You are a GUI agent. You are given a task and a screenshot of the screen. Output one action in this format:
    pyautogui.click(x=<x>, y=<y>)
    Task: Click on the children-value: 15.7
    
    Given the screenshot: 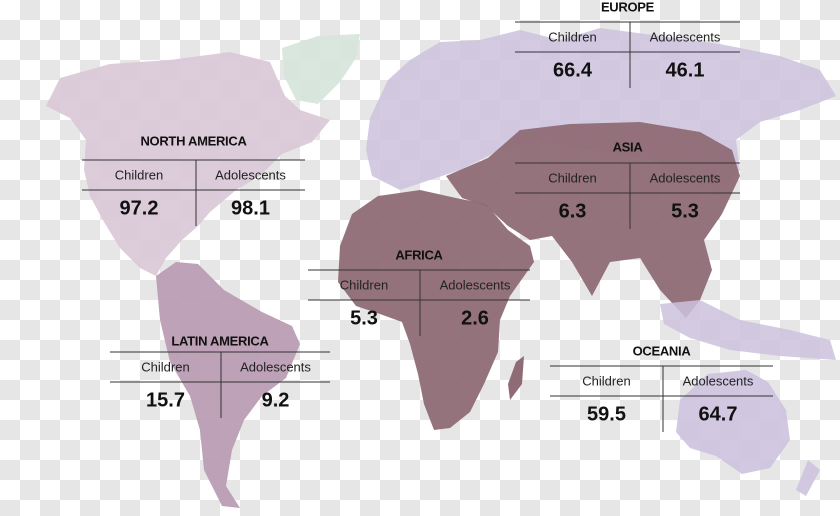 What is the action you would take?
    pyautogui.click(x=165, y=400)
    